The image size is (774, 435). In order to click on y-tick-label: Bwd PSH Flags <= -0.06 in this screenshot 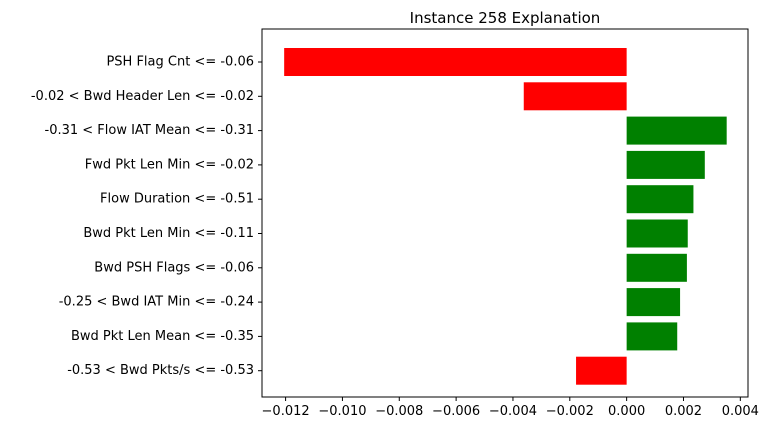, I will do `click(174, 267)`.